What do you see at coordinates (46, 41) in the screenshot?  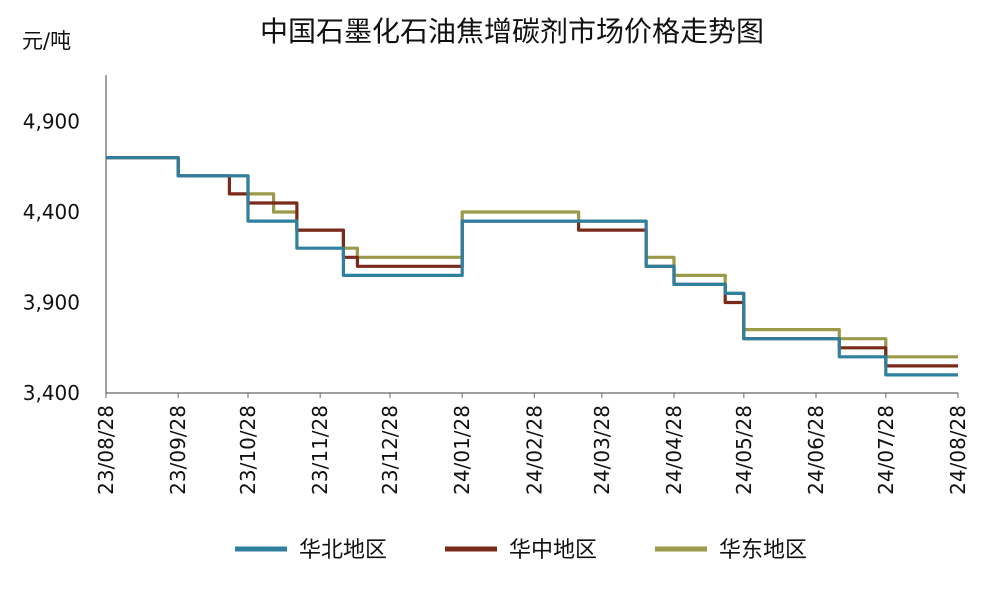 I see `y-axis-unit-label: 元/吨` at bounding box center [46, 41].